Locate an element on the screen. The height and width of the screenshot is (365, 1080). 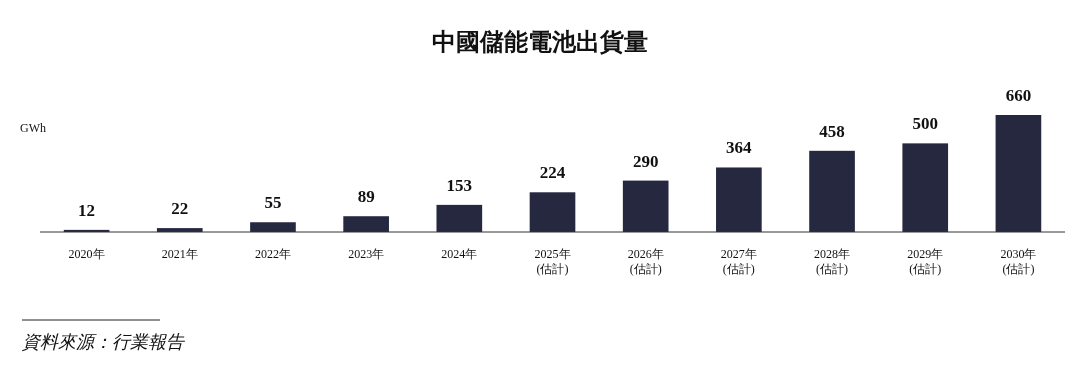
x-tick-label: 2025年 (估計) is located at coordinates (552, 261).